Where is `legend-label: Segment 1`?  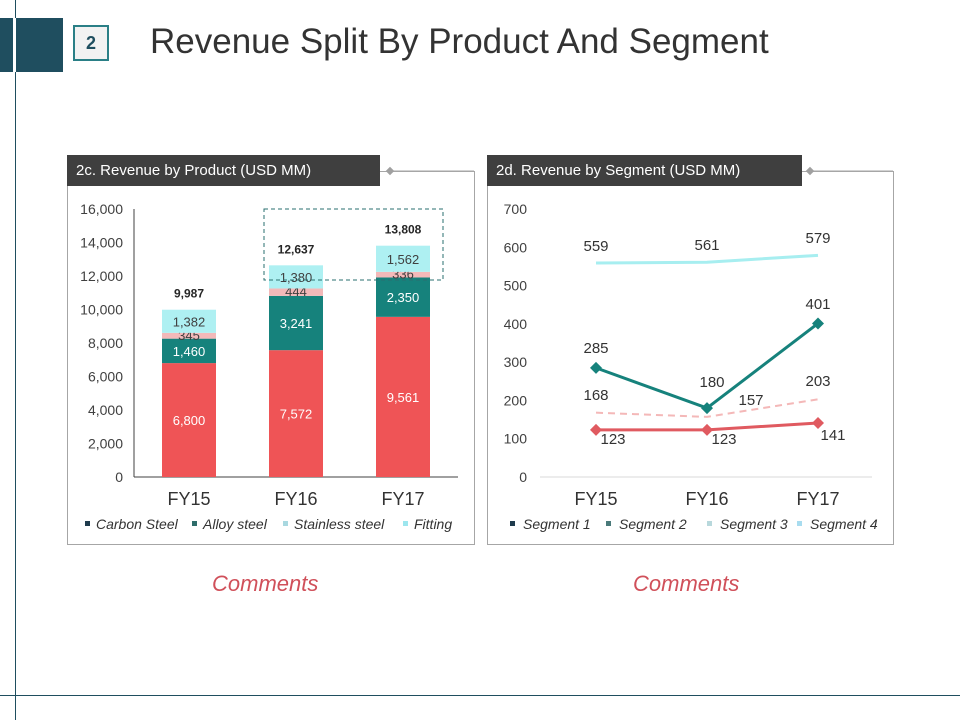 legend-label: Segment 1 is located at coordinates (557, 524).